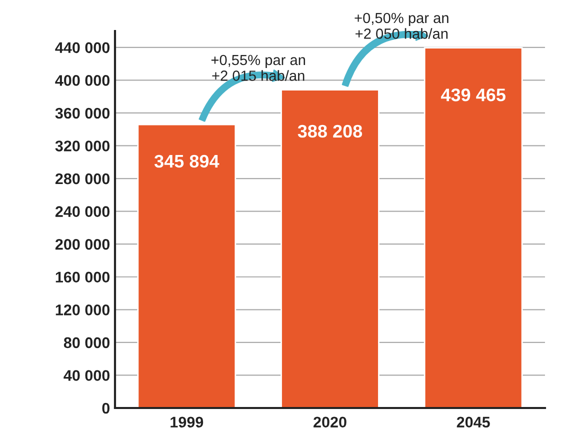  What do you see at coordinates (82, 146) in the screenshot?
I see `y-tick-label: 320 000` at bounding box center [82, 146].